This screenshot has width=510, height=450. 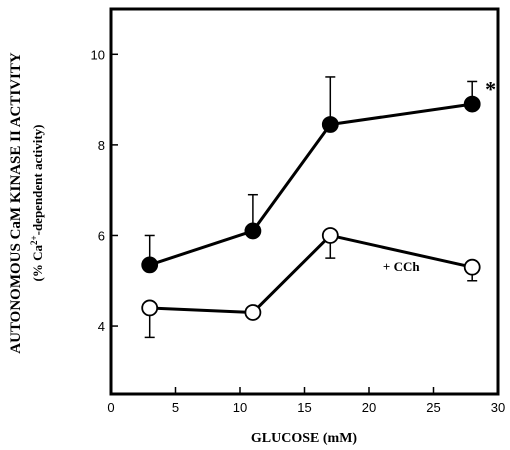 What do you see at coordinates (304, 407) in the screenshot?
I see `x-tick-label: 15` at bounding box center [304, 407].